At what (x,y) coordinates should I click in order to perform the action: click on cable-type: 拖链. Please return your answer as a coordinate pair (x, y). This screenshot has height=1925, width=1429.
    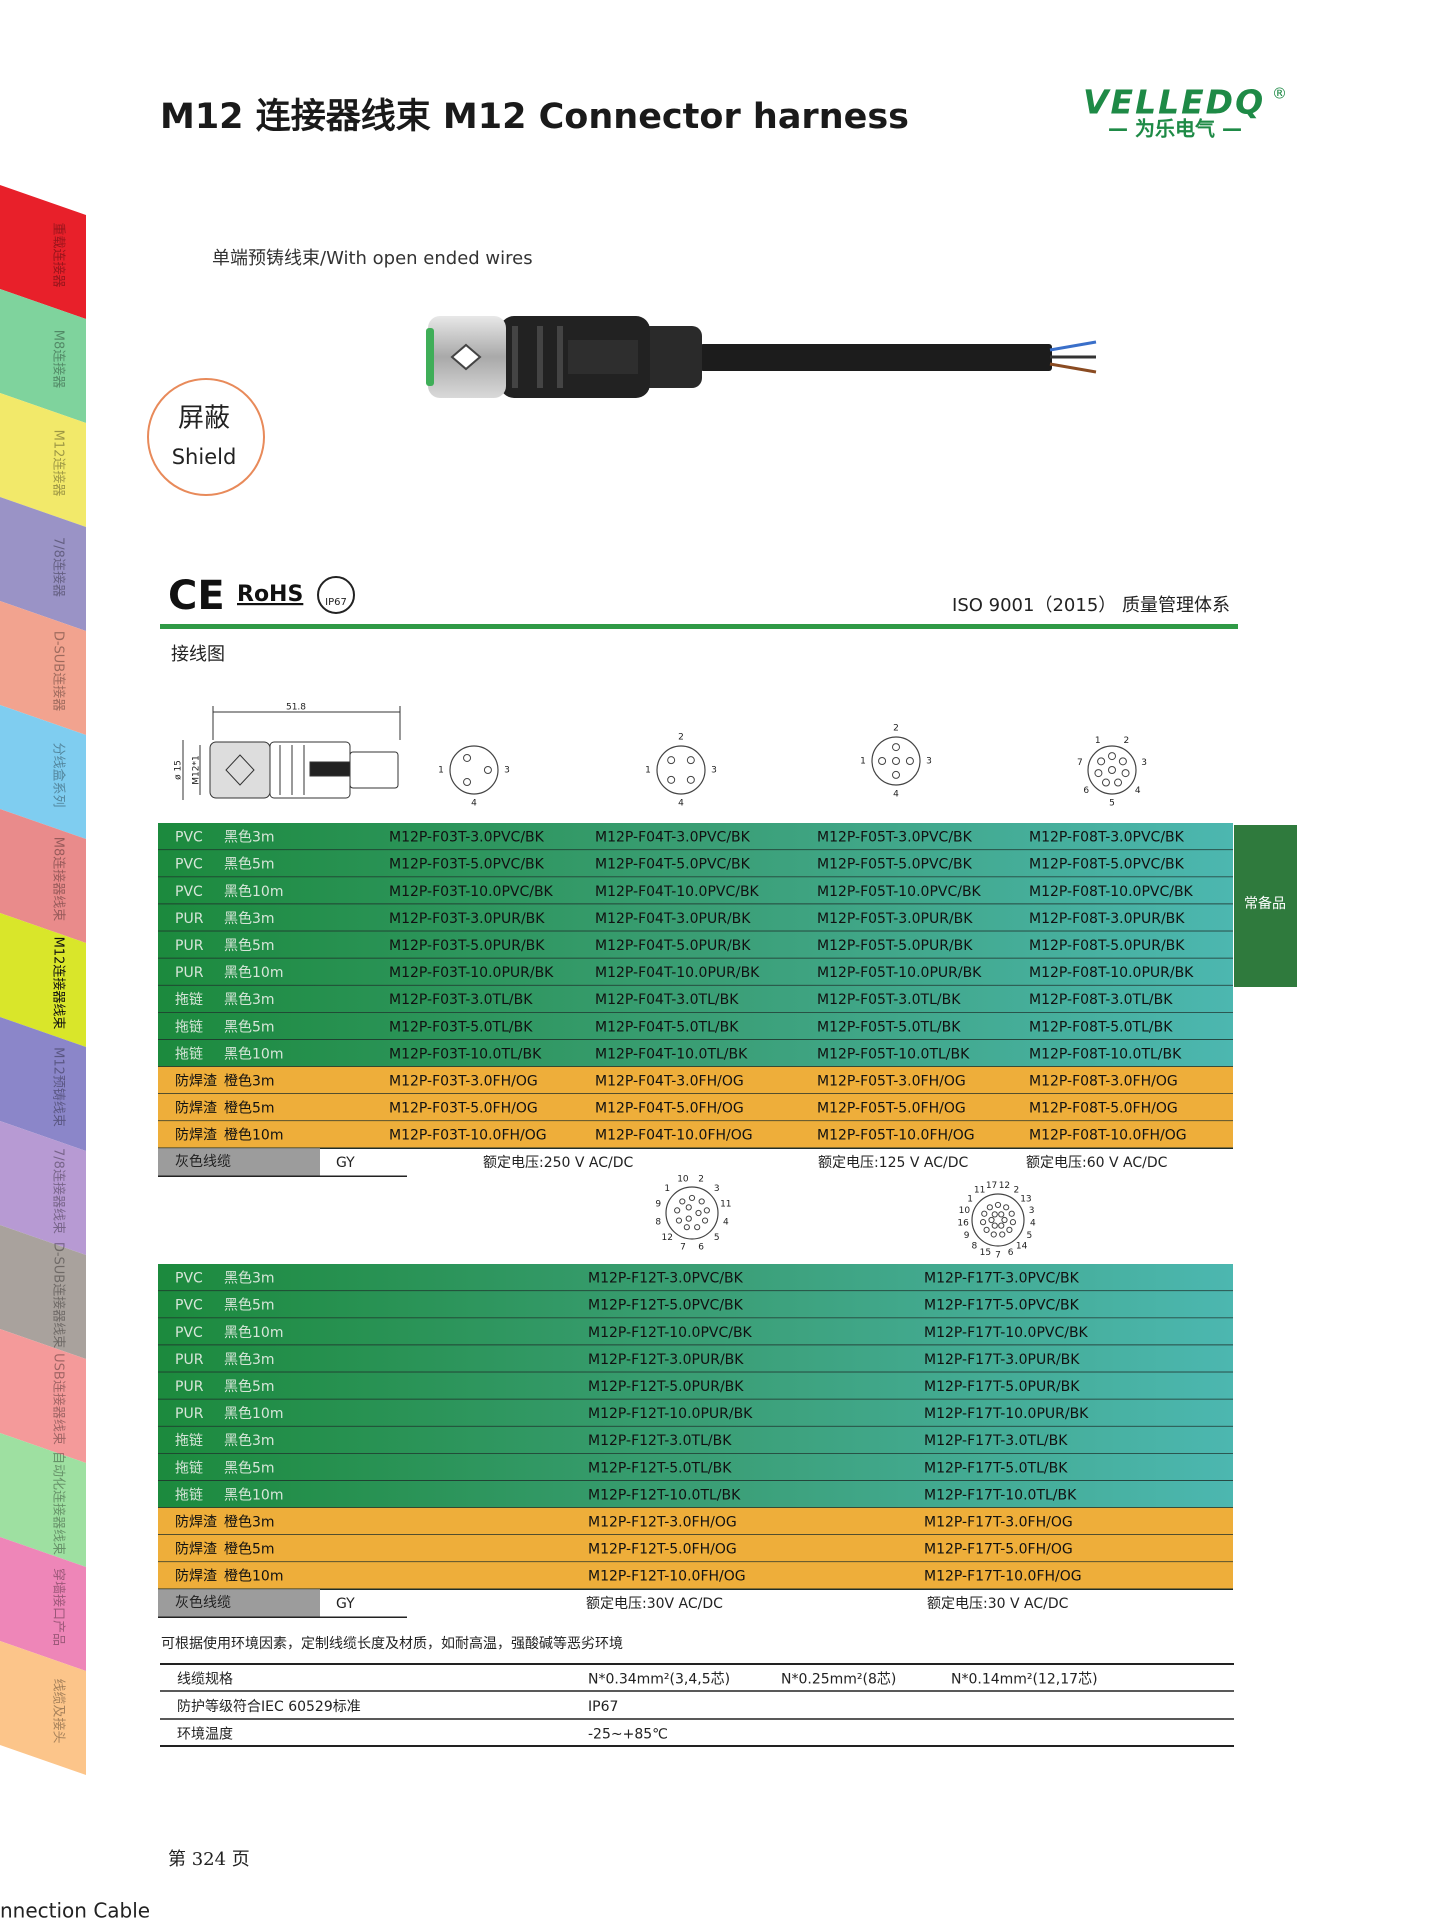
    Looking at the image, I should click on (189, 1054).